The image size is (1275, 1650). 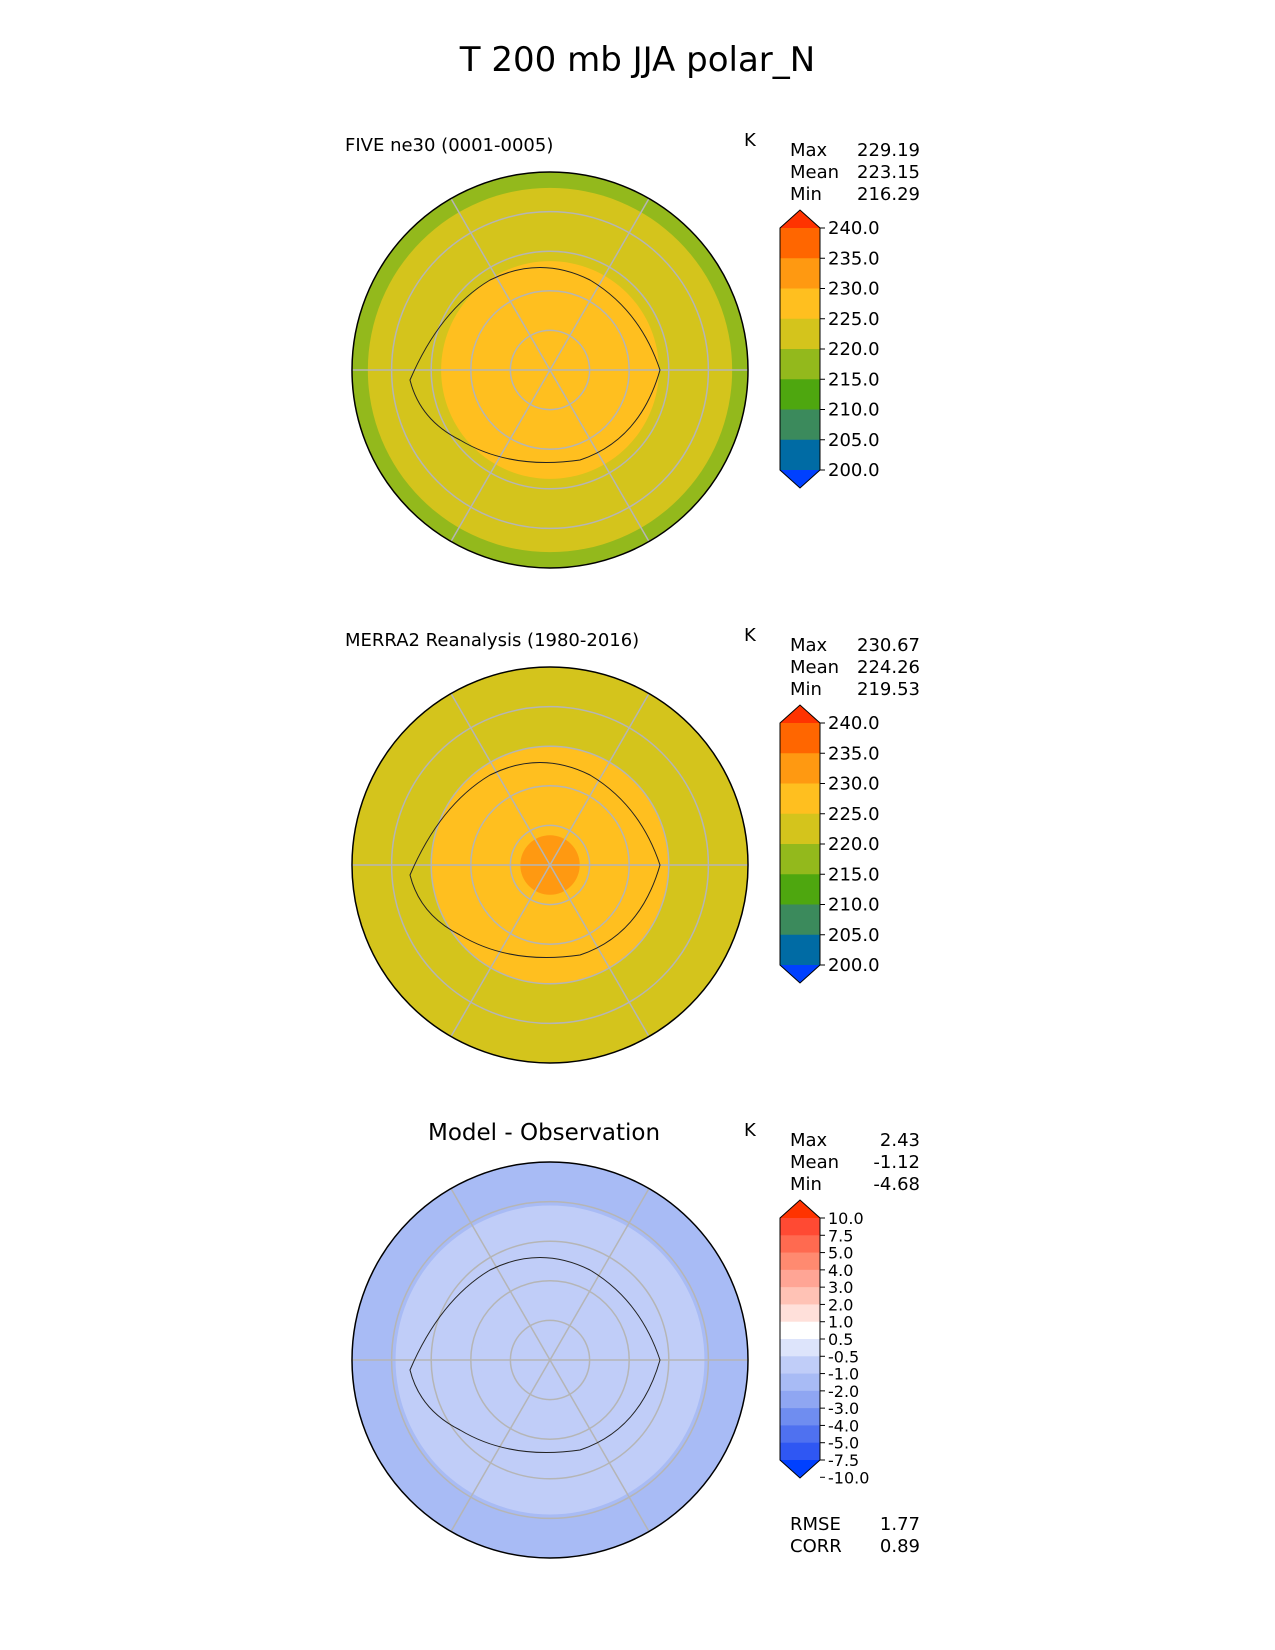 What do you see at coordinates (840, 1304) in the screenshot?
I see `colorbar-tick-label: 2.0` at bounding box center [840, 1304].